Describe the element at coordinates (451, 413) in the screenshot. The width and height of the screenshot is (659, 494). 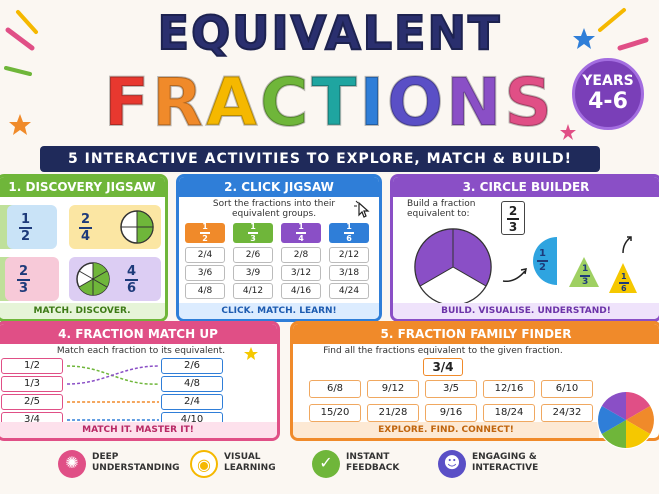
I see `fraction-option: 9/16` at that location.